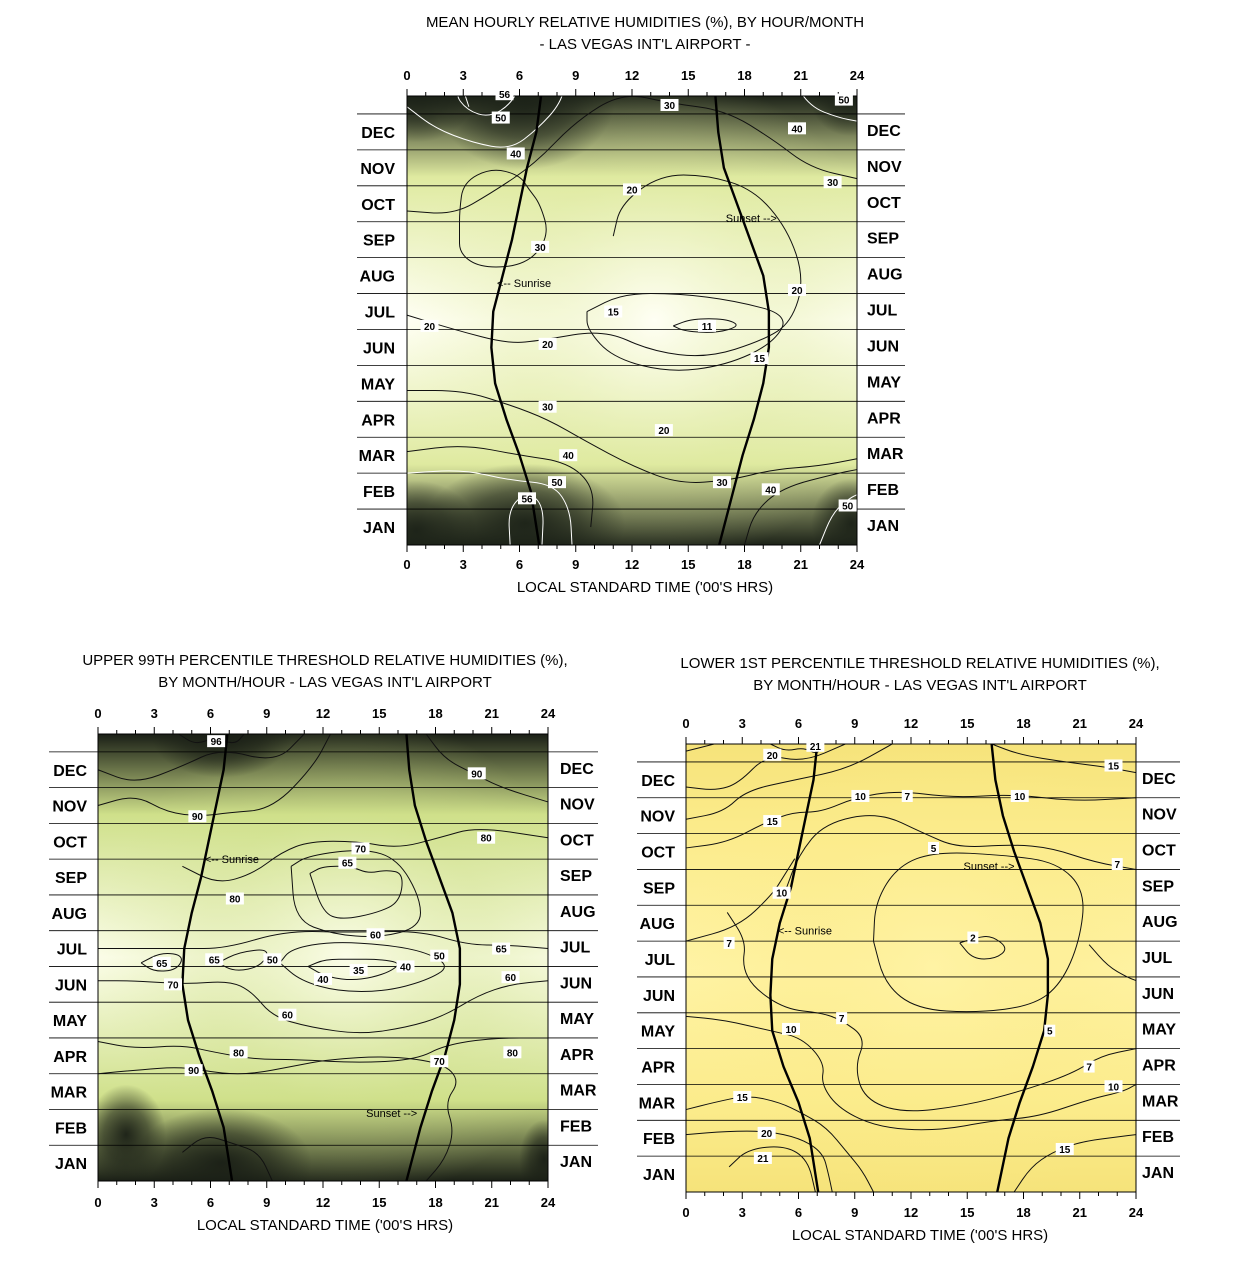 The height and width of the screenshot is (1272, 1260). I want to click on contour-label: 80, so click(235, 899).